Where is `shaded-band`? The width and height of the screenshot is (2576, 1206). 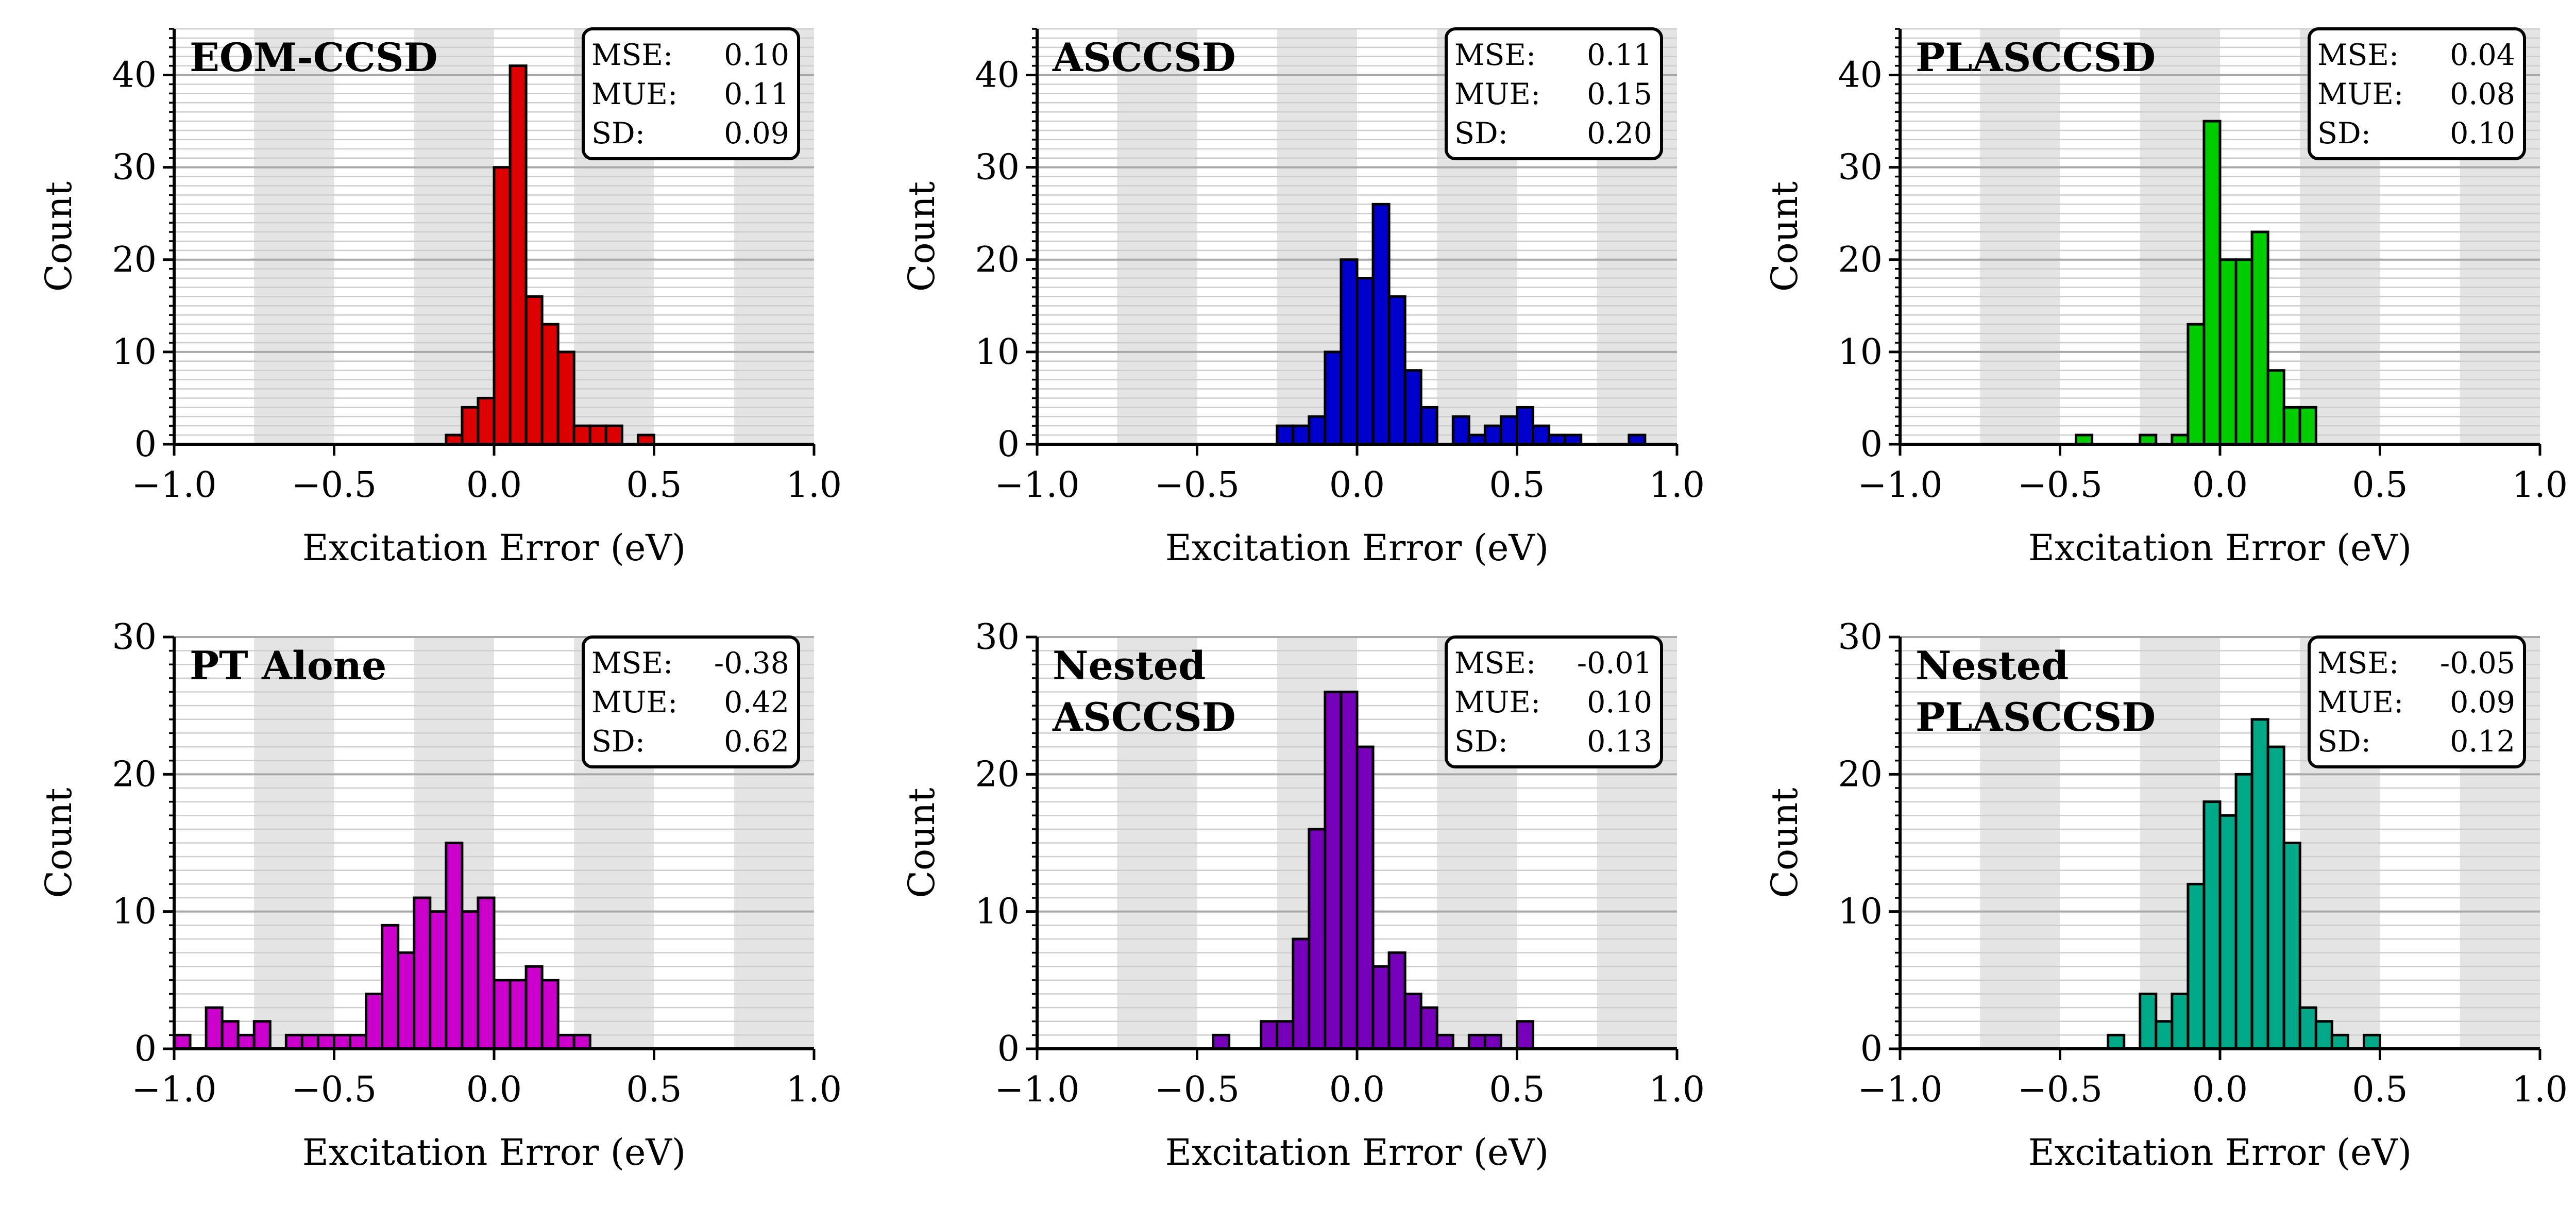
shaded-band is located at coordinates (294, 236).